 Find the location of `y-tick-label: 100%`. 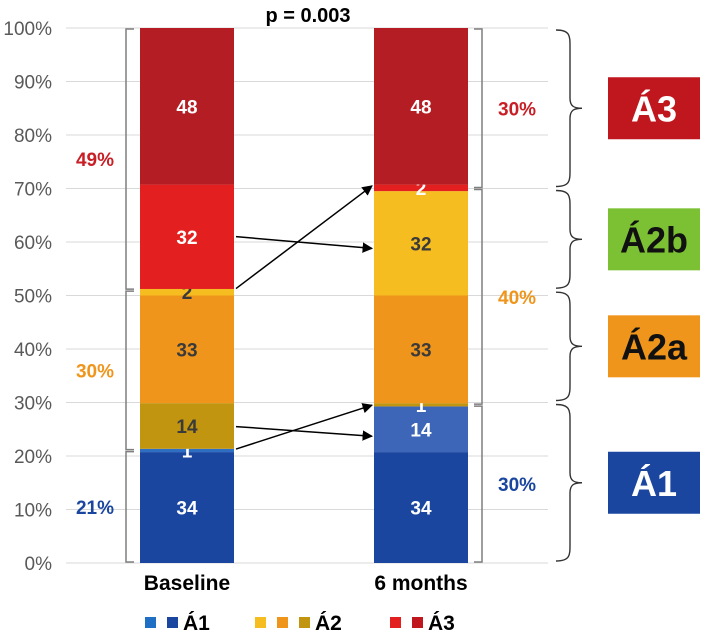

y-tick-label: 100% is located at coordinates (27, 29).